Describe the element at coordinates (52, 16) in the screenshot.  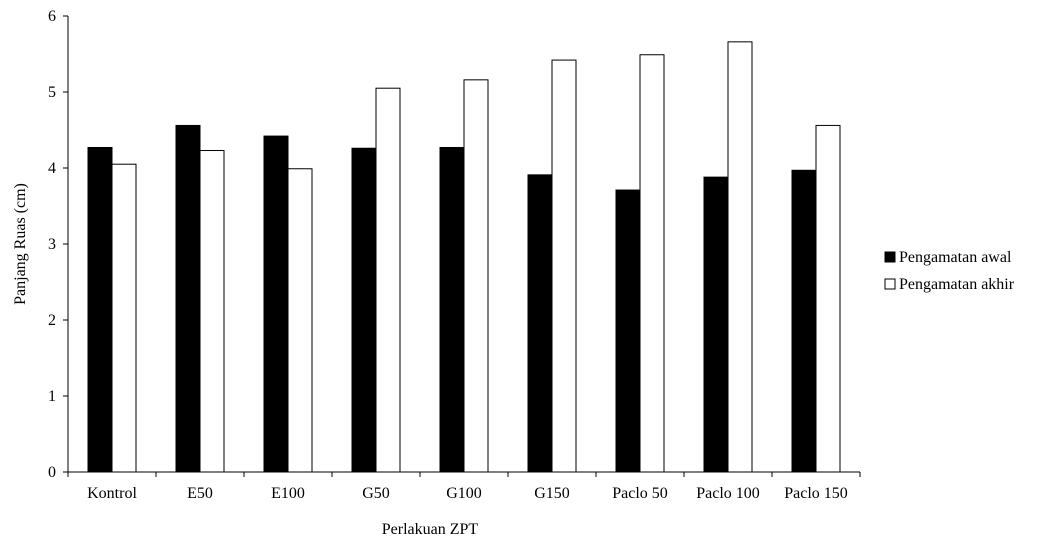
I see `y-tick-label: 6` at that location.